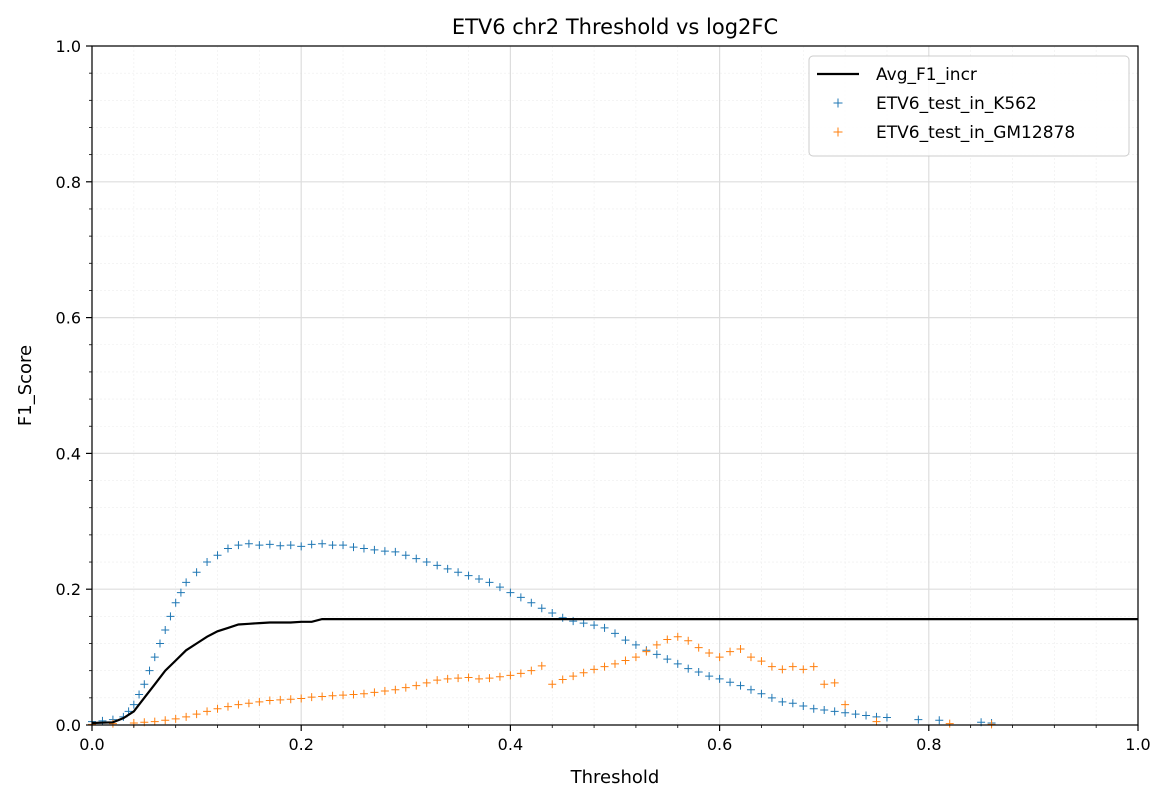 Image resolution: width=1169 pixels, height=803 pixels. I want to click on legend-entry-label: Avg_F1_incr, so click(926, 75).